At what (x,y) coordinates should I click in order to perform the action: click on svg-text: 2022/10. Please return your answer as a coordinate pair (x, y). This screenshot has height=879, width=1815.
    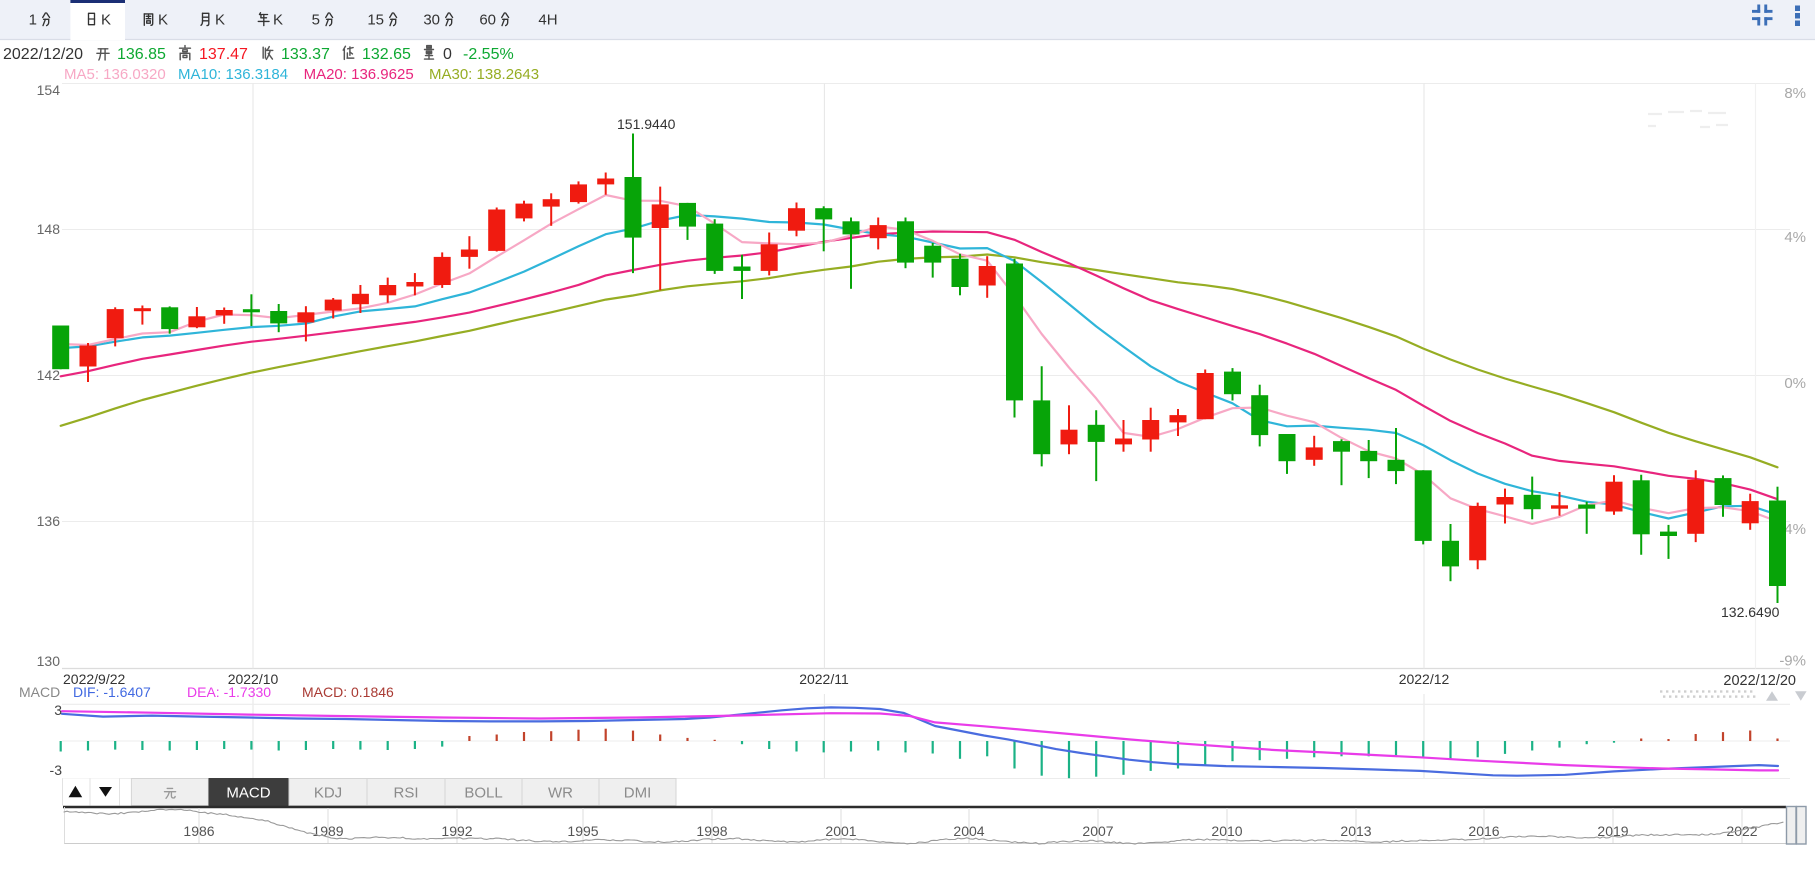
    Looking at the image, I should click on (253, 679).